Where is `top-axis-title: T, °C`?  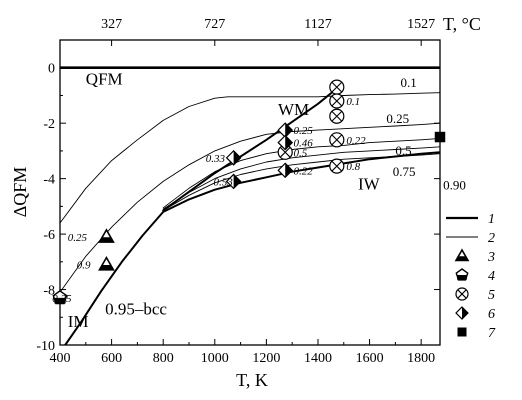 top-axis-title: T, °C is located at coordinates (462, 24).